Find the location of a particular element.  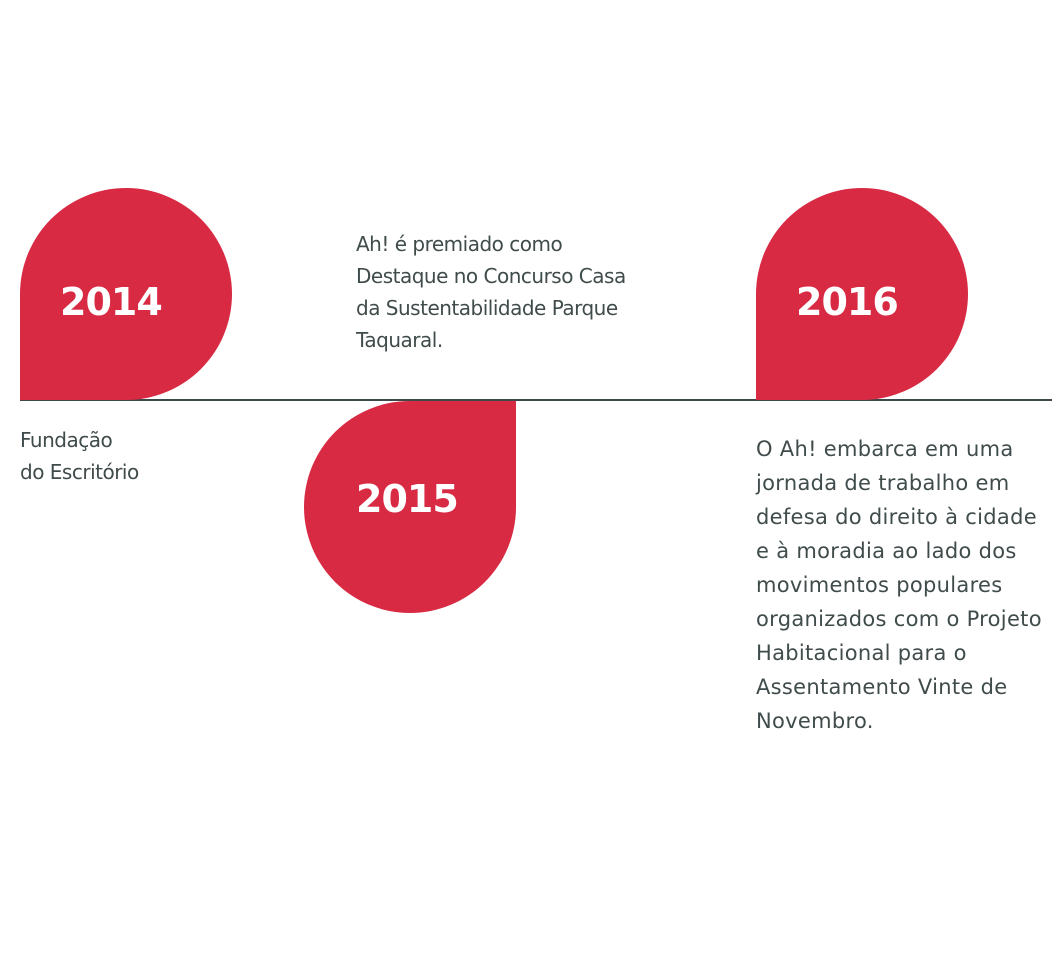

caption-line: organizados com o Projeto is located at coordinates (899, 619).